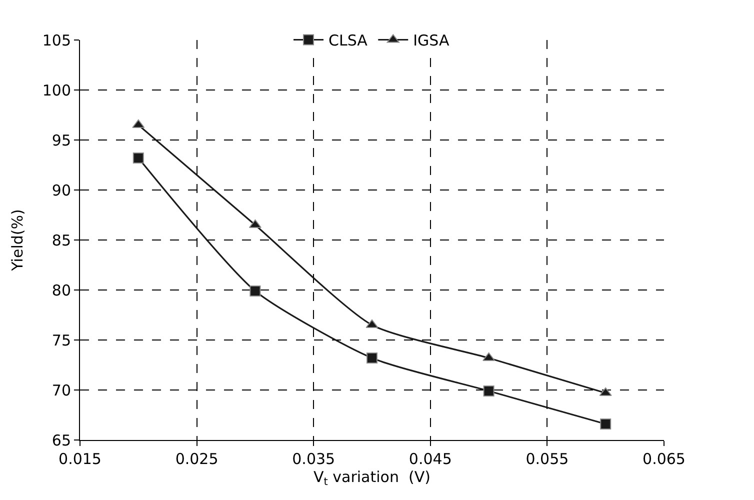 The image size is (754, 500). Describe the element at coordinates (56, 90) in the screenshot. I see `y-tick-label: 100` at that location.